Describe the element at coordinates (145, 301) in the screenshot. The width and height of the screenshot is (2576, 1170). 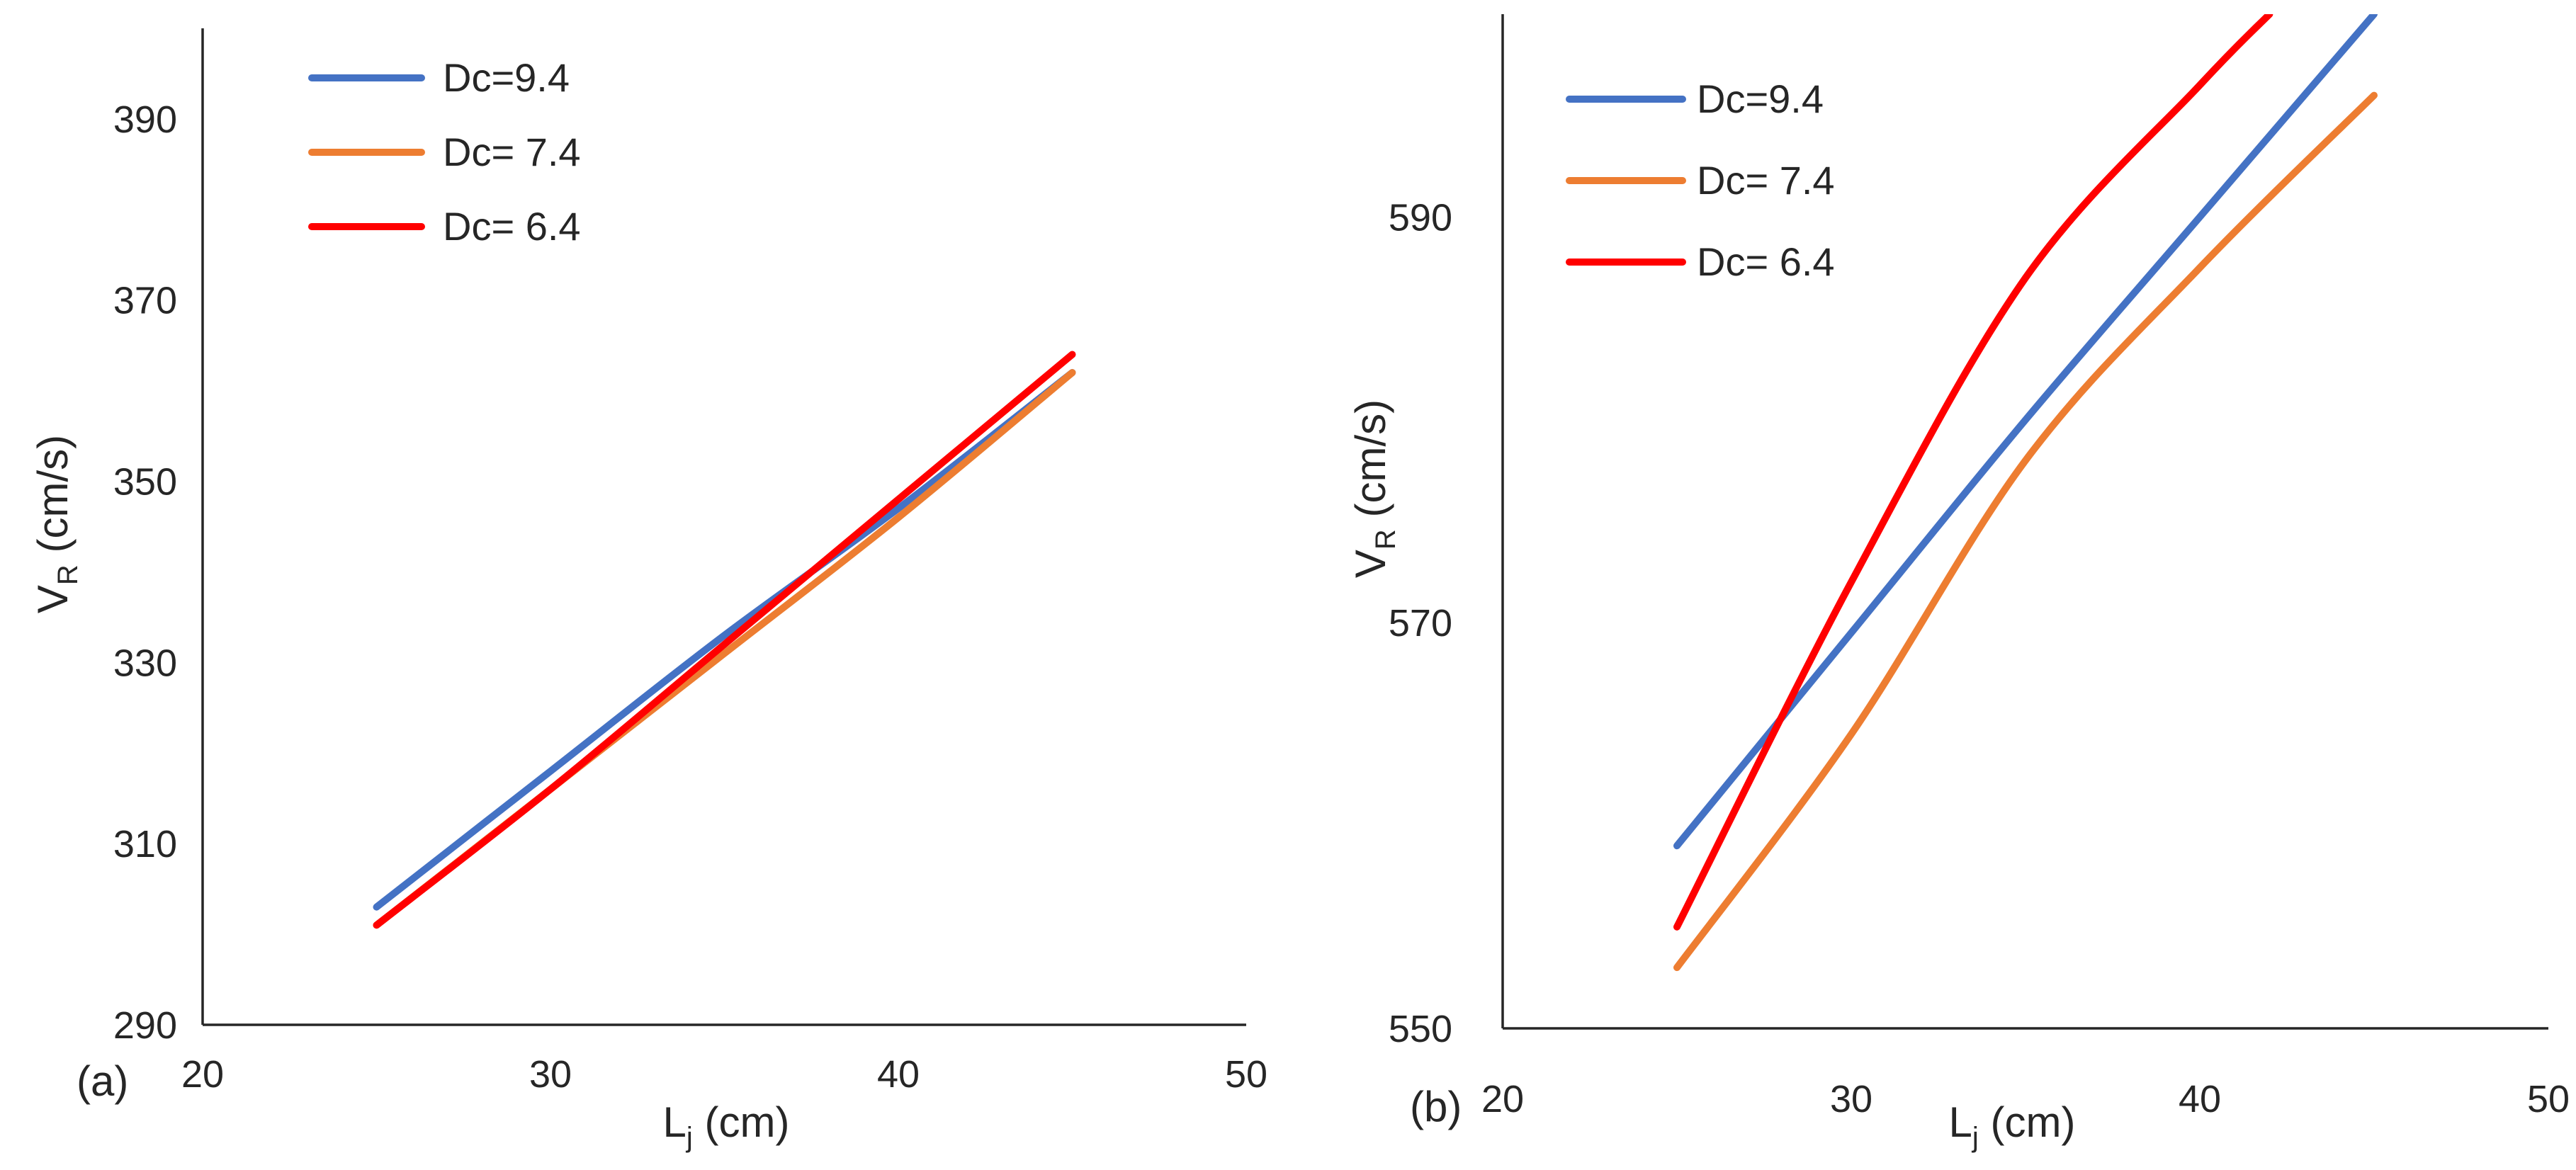
I see `y-tick-label: 370` at that location.